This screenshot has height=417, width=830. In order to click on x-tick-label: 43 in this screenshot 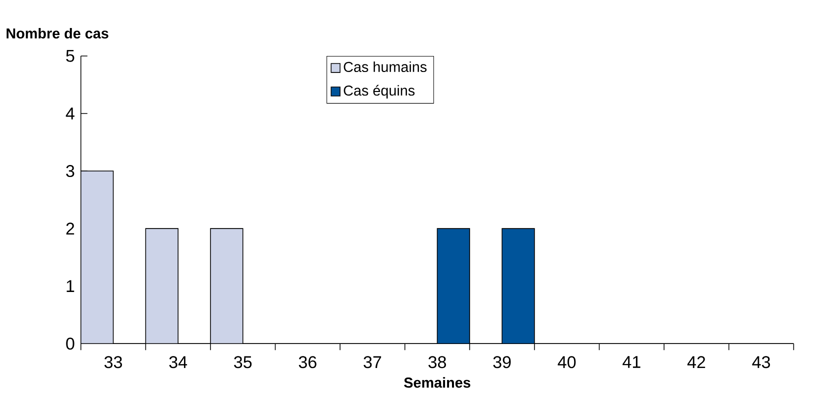, I will do `click(761, 362)`.